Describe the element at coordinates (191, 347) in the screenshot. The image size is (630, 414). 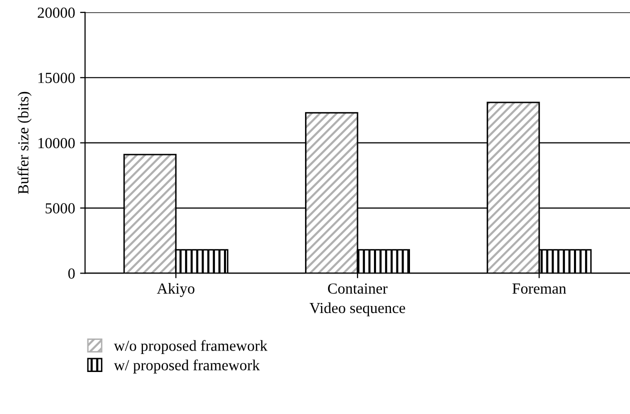
I see `legend-label: w/o proposed framework` at that location.